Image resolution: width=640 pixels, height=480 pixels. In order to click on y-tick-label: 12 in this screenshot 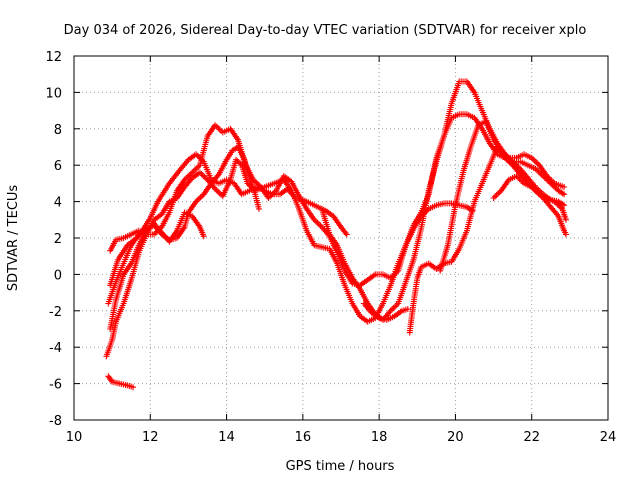, I will do `click(53, 57)`.